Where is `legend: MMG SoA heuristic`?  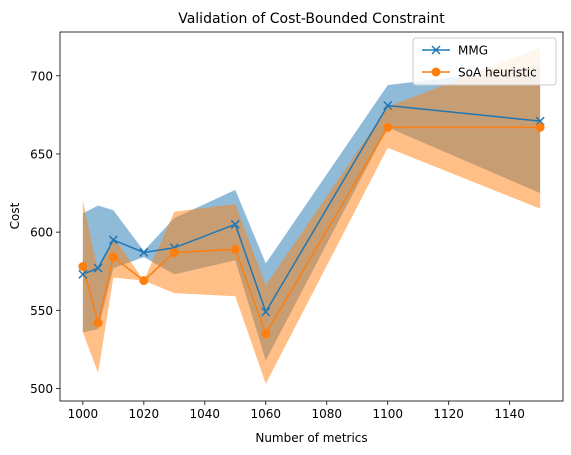 legend: MMG SoA heuristic is located at coordinates (484, 61).